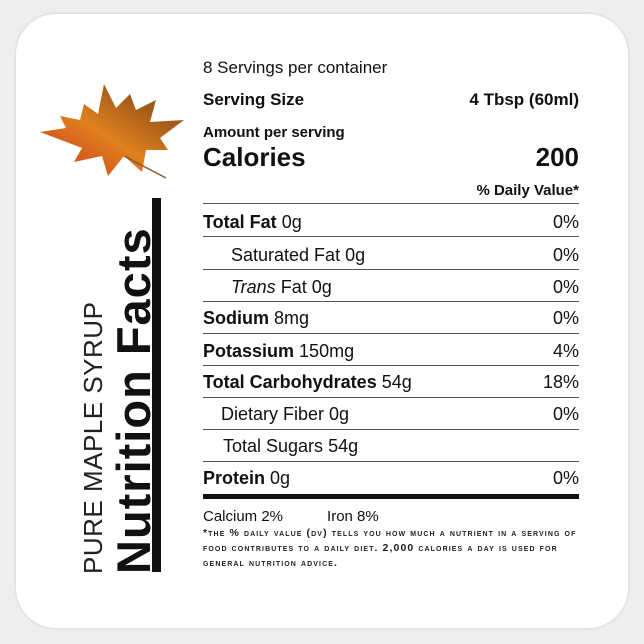  I want to click on nutrient-name: Protein, so click(234, 478).